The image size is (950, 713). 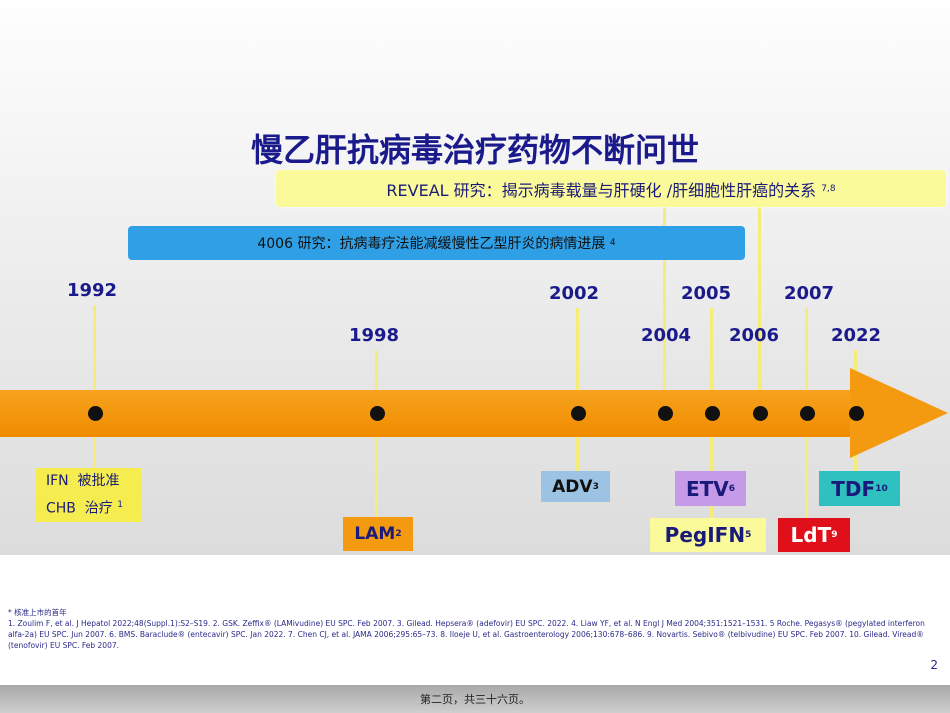 I want to click on ref-sup: 4, so click(x=612, y=243).